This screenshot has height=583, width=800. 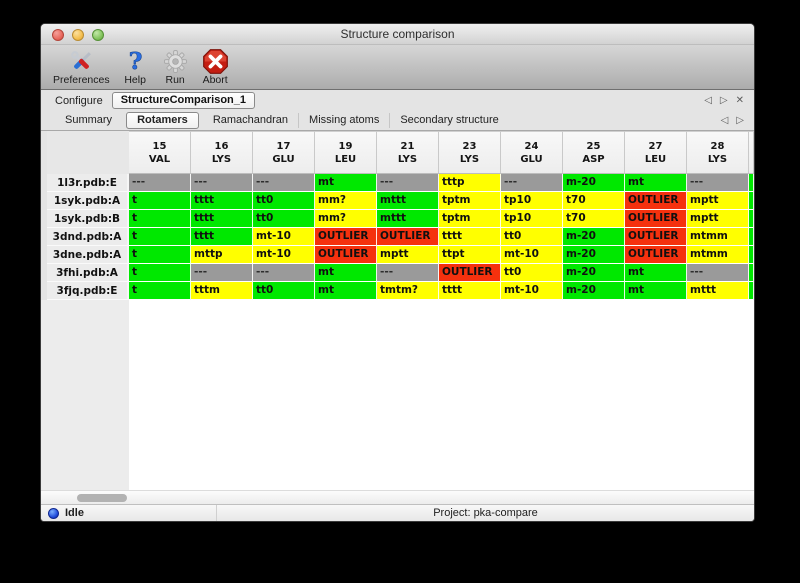 I want to click on rotamer-cell: tttm, so click(x=222, y=291).